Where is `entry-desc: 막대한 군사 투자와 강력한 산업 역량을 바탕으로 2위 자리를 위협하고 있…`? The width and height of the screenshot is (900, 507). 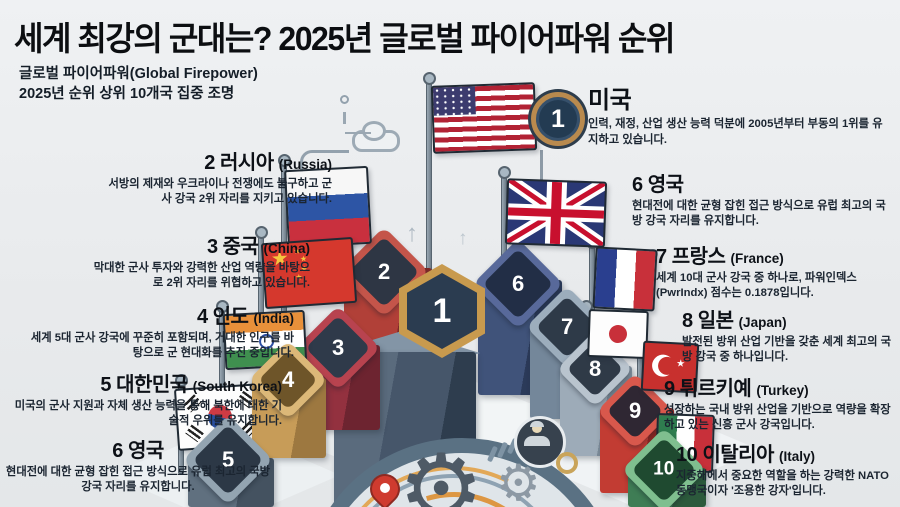
entry-desc: 막대한 군사 투자와 강력한 산업 역량을 바탕으로 2위 자리를 위협하고 있… is located at coordinates (201, 276).